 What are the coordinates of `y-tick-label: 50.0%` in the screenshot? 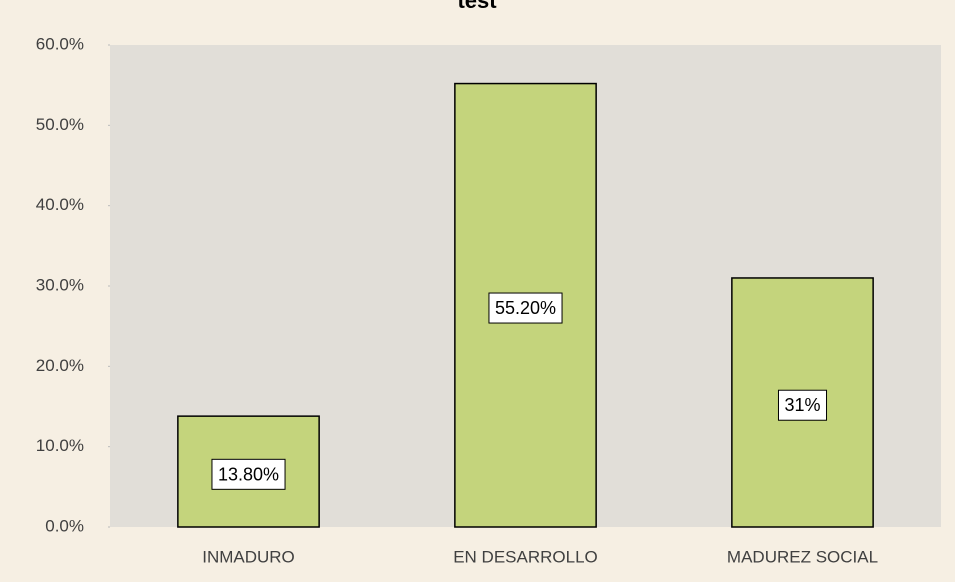 It's located at (60, 124).